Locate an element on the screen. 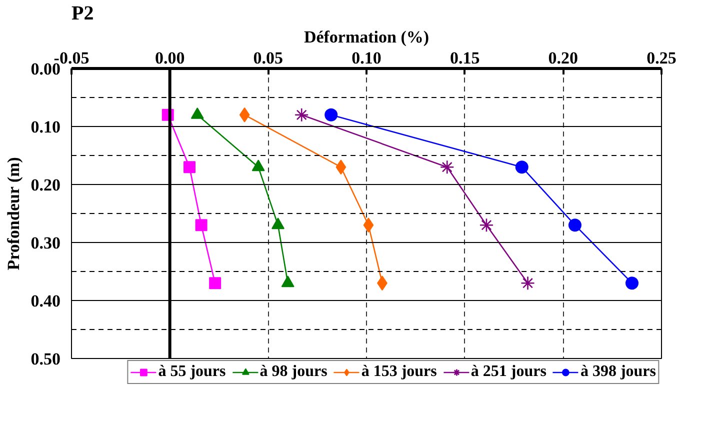  legend-label: à 98 jours is located at coordinates (294, 372).